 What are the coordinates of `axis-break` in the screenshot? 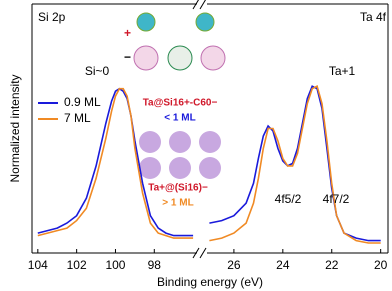 It's located at (199, 129).